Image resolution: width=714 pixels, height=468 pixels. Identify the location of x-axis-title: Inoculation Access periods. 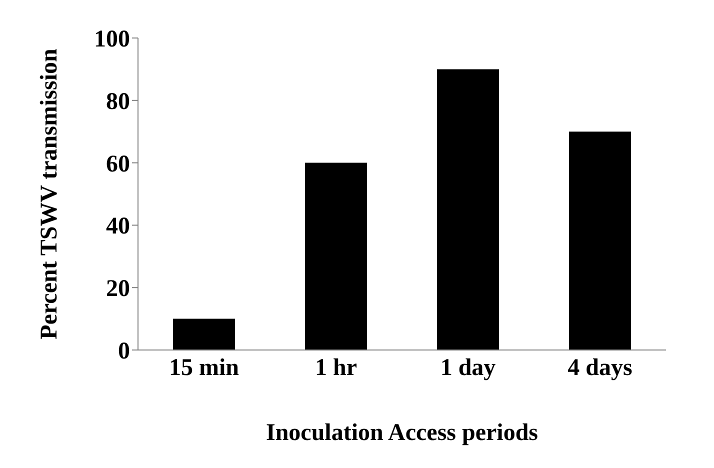
(402, 433).